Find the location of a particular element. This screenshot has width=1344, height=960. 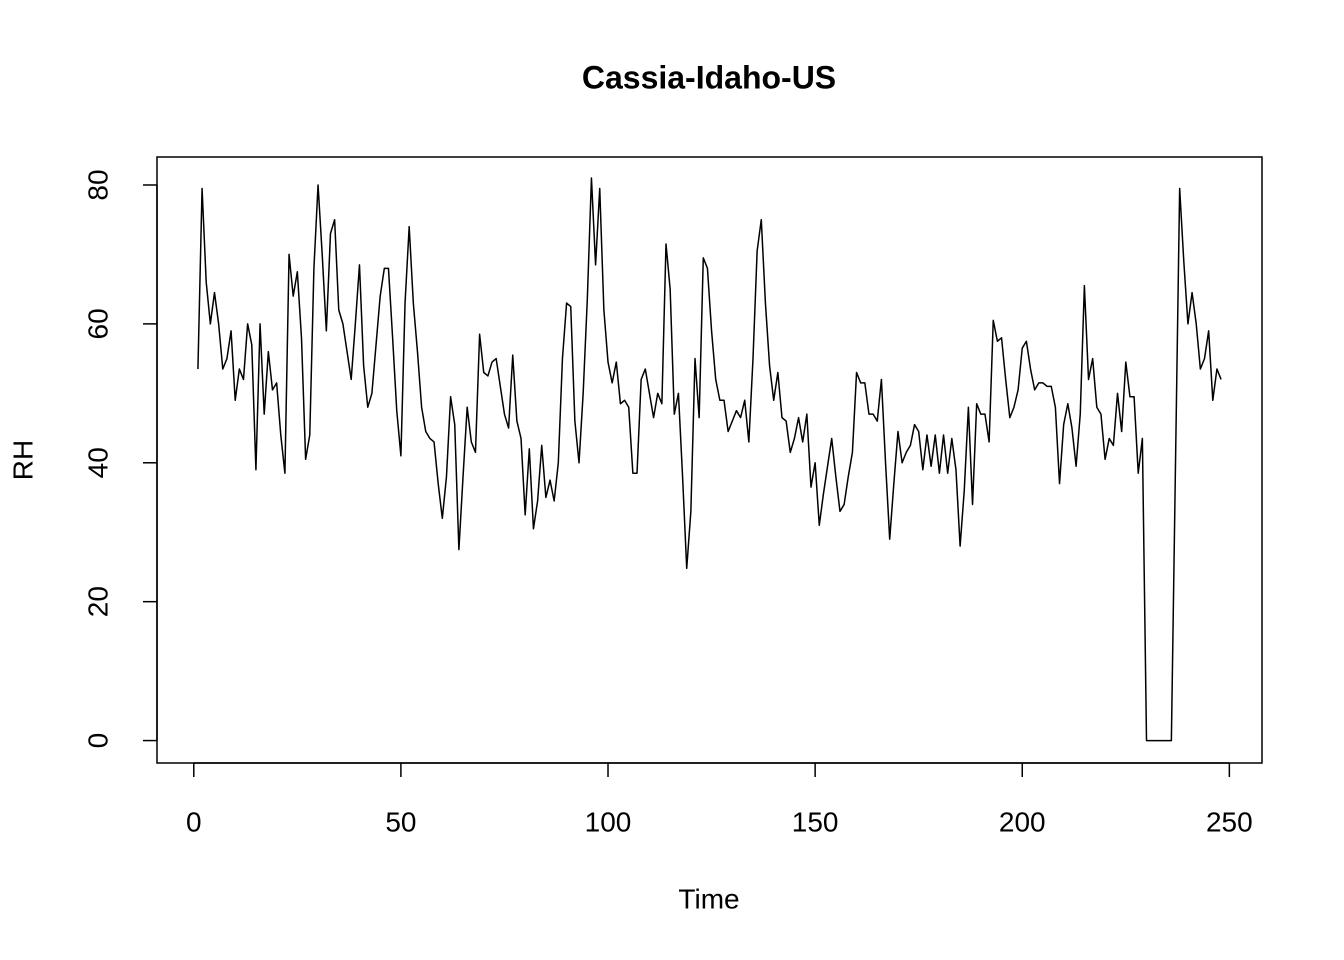

y-tick-label: 60 is located at coordinates (97, 323).